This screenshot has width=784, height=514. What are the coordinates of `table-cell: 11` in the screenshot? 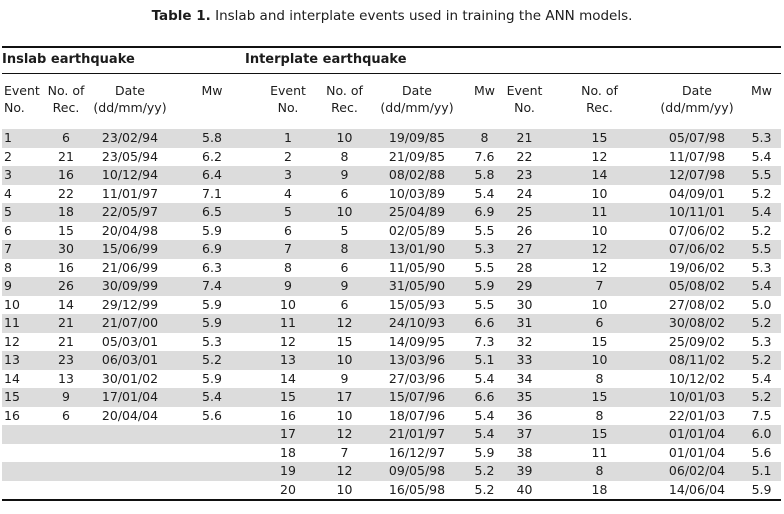 It's located at (288, 322).